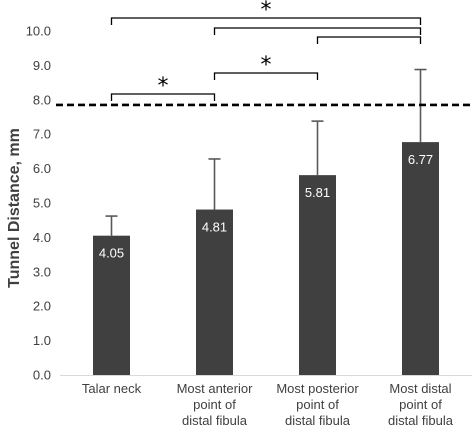 The height and width of the screenshot is (433, 474). I want to click on y-tick-label: 3.0, so click(42, 271).